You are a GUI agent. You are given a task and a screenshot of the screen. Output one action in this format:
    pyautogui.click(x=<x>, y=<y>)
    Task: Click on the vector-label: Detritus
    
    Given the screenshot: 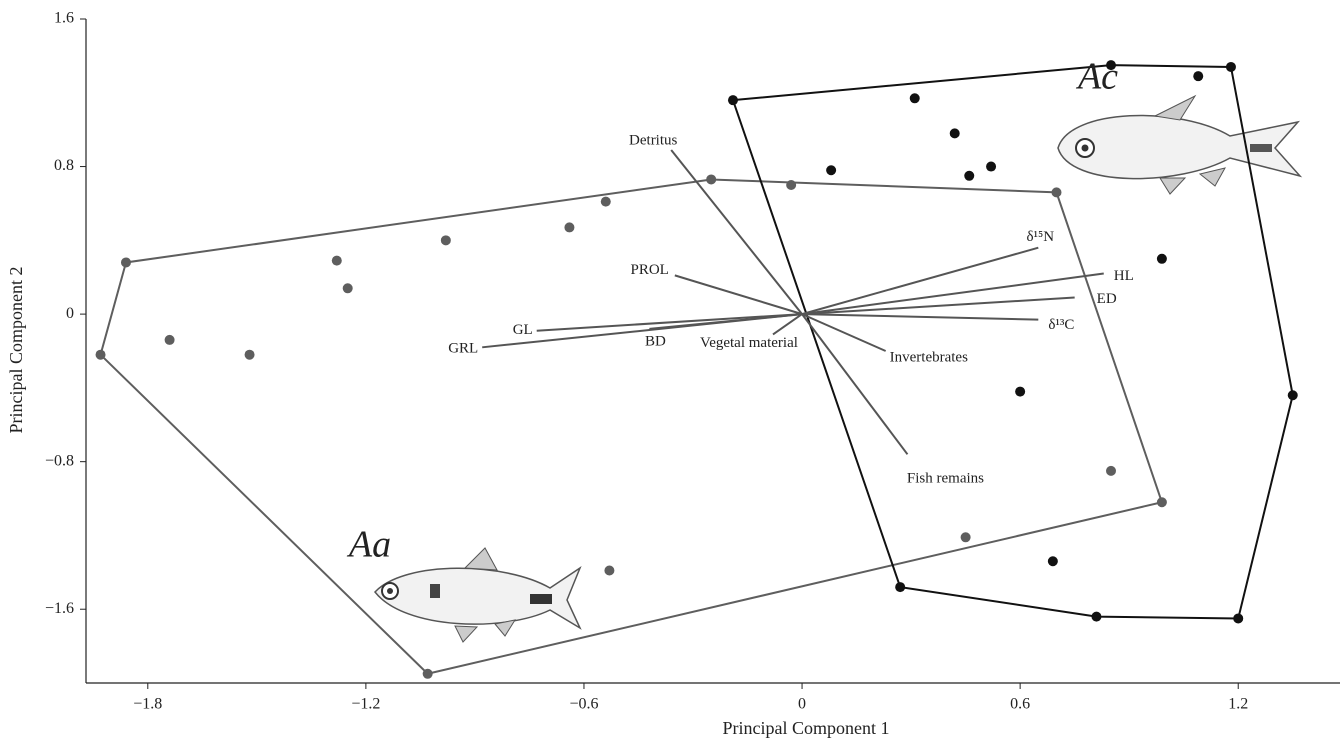 What is the action you would take?
    pyautogui.click(x=653, y=140)
    